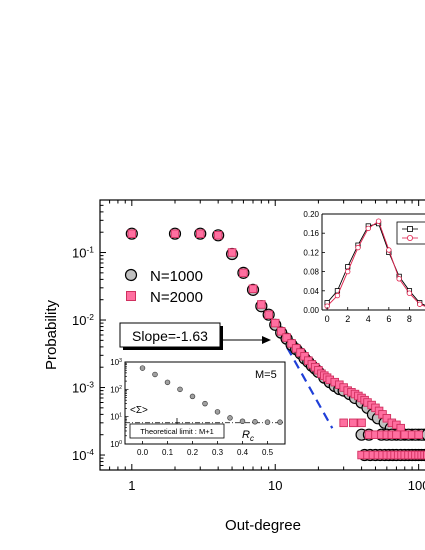  I want to click on inset2-y-tick-label-3: 10³, so click(116, 362).